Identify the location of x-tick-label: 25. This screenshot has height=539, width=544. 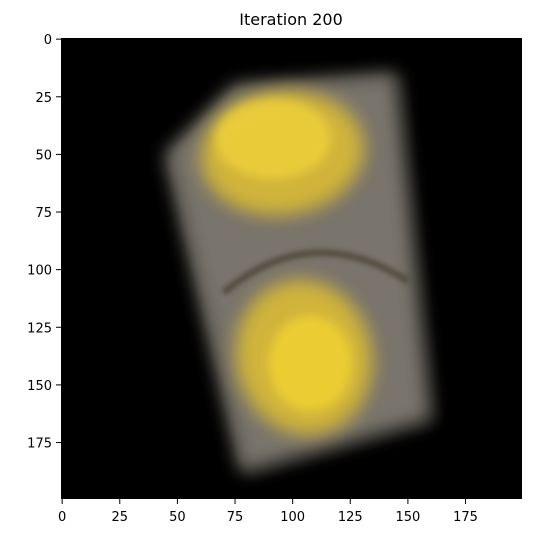
(120, 517).